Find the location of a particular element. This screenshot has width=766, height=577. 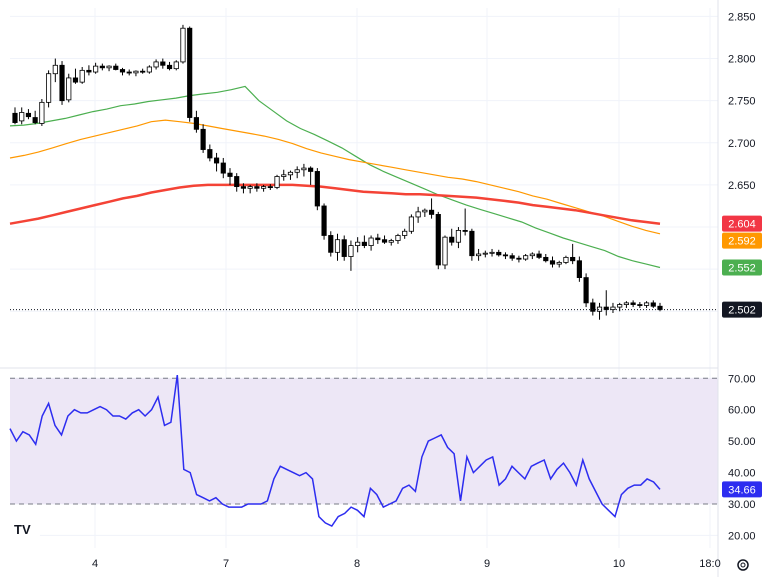

price-tick-label: 2.700 is located at coordinates (742, 144).